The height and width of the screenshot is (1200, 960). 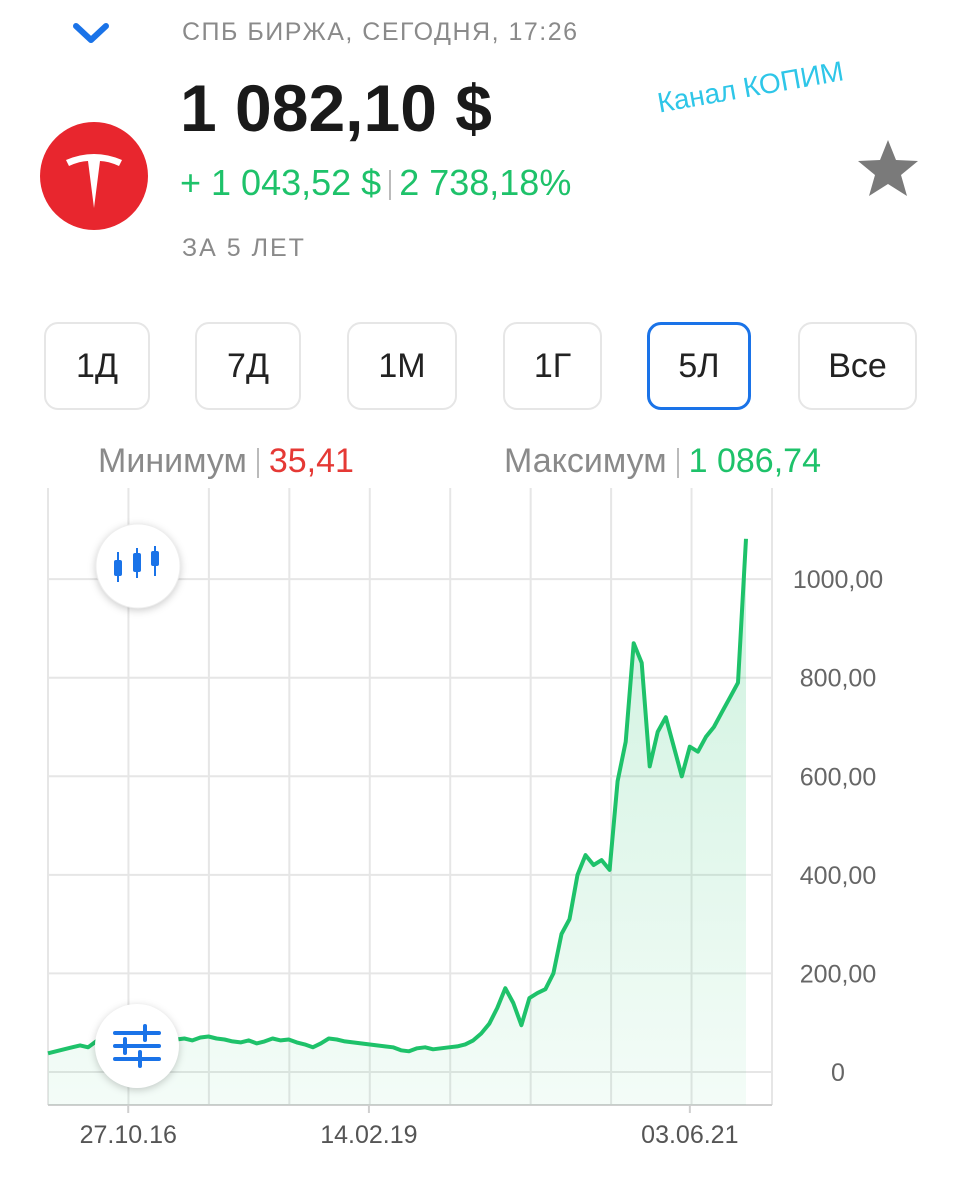 I want to click on y-tick-label: 0, so click(x=838, y=1073).